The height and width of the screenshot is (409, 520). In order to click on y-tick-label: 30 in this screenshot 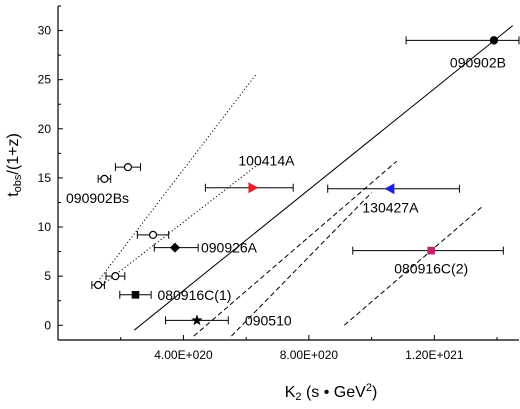, I will do `click(45, 31)`.